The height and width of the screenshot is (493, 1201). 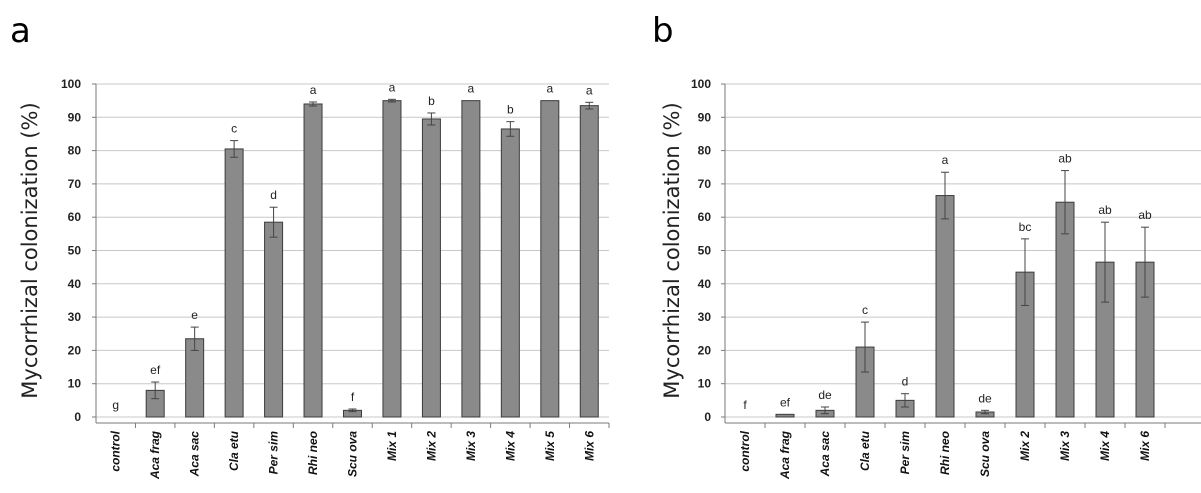 What do you see at coordinates (663, 31) in the screenshot?
I see `panel-letter: b` at bounding box center [663, 31].